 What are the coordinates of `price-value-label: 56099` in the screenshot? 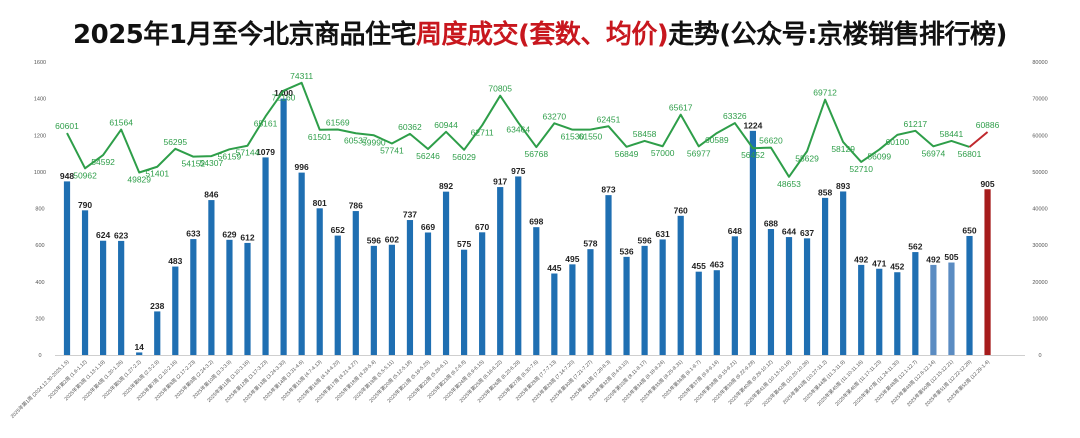 It's located at (879, 157).